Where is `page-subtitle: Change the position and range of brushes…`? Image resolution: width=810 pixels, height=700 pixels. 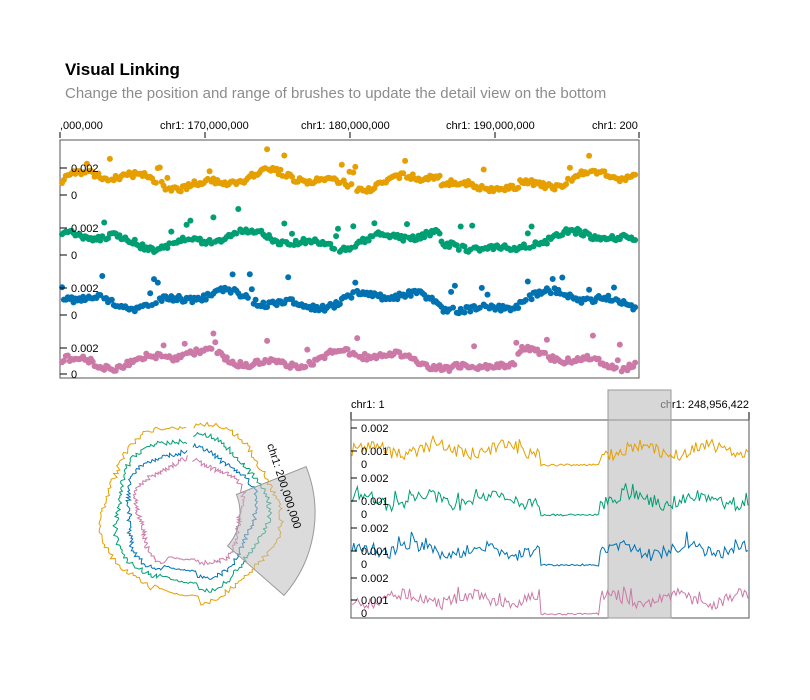 page-subtitle: Change the position and range of brushes… is located at coordinates (336, 93).